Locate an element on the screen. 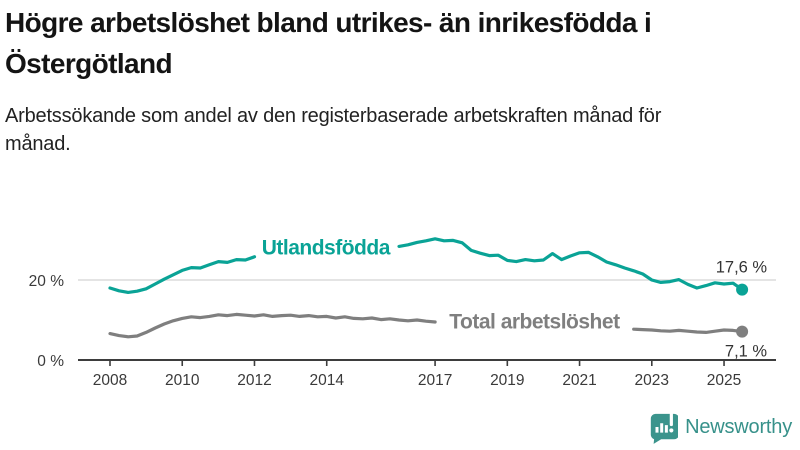  x-tick-label-2017: 2017 is located at coordinates (435, 380).